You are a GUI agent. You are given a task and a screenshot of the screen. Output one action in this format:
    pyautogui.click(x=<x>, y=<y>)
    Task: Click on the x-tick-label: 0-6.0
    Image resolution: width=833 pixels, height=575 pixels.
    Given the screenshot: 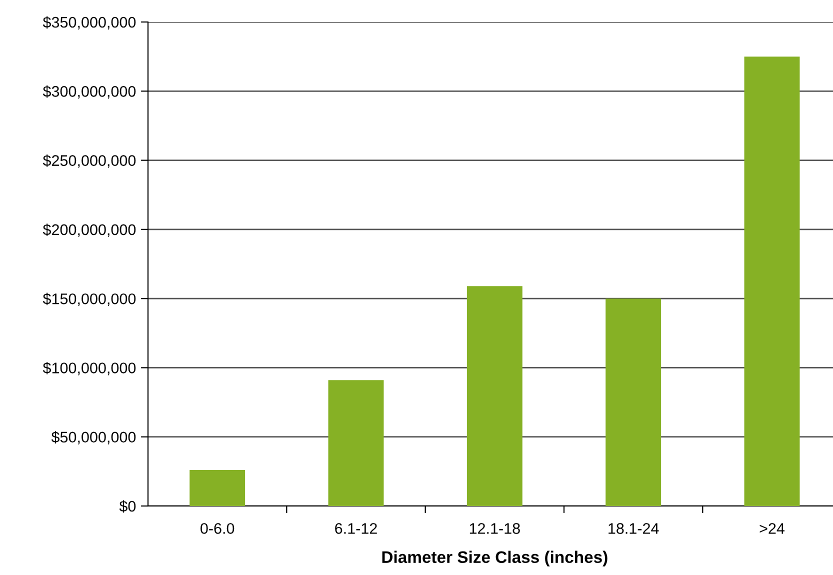 What is the action you would take?
    pyautogui.click(x=217, y=528)
    